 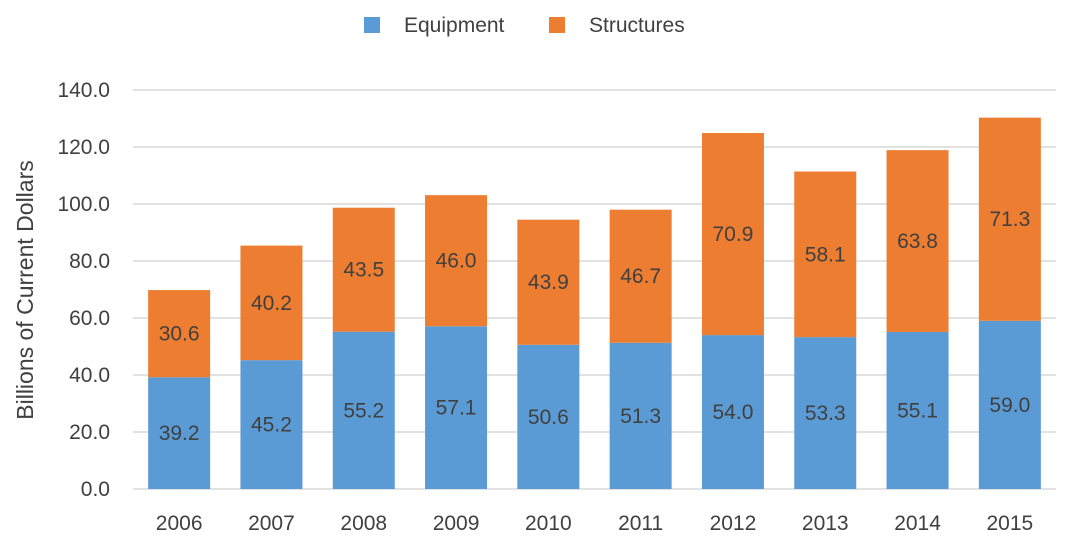 I want to click on data-label-equipment: 51.3, so click(x=640, y=416).